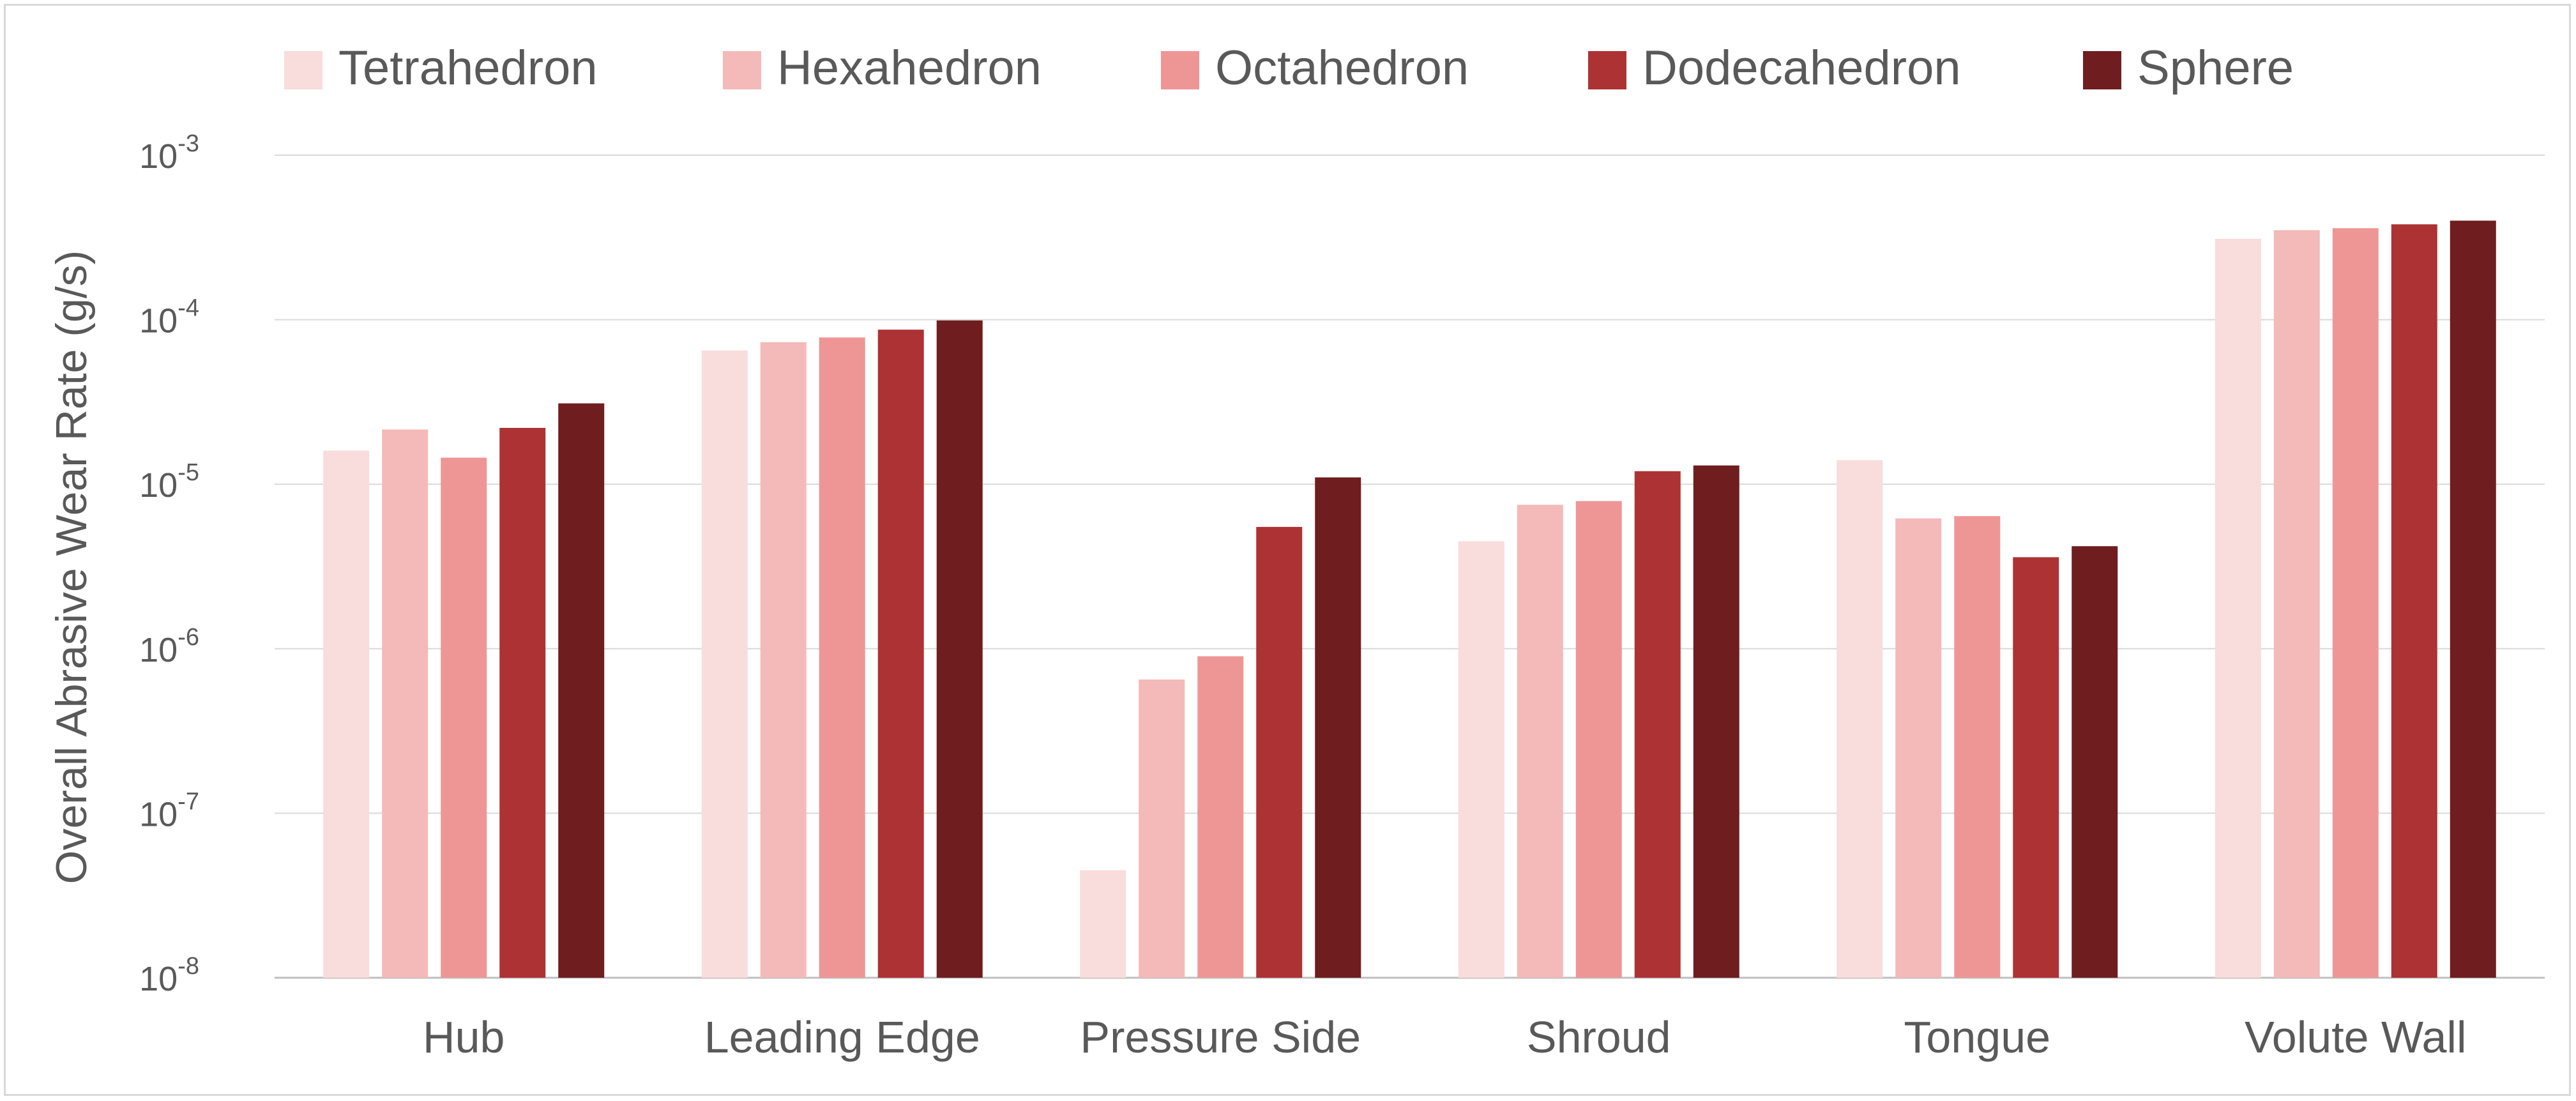  Describe the element at coordinates (2473, 599) in the screenshot. I see `bar-sphere-volute-wall` at that location.